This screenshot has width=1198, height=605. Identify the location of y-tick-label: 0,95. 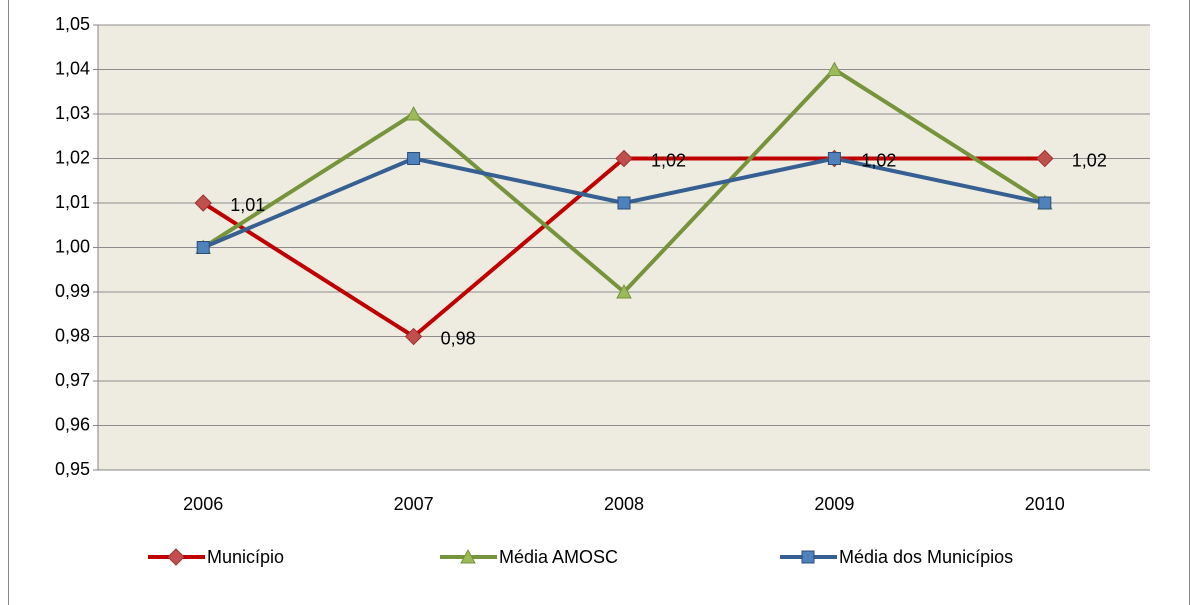
(72, 469).